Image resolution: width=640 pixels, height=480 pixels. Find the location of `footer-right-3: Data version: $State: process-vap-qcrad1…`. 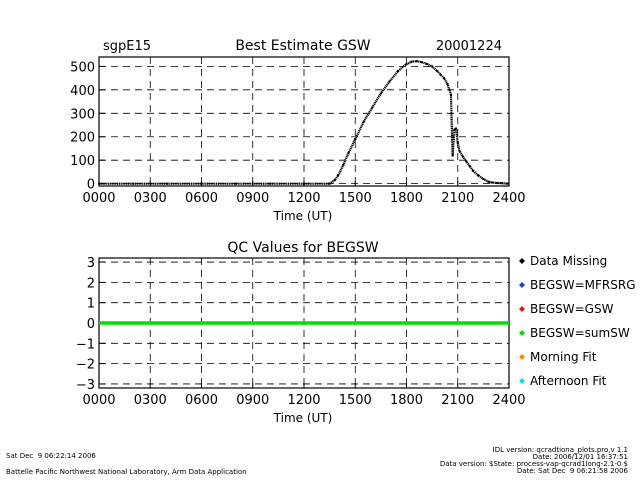

footer-right-3: Data version: $State: process-vap-qcrad1… is located at coordinates (533, 464).